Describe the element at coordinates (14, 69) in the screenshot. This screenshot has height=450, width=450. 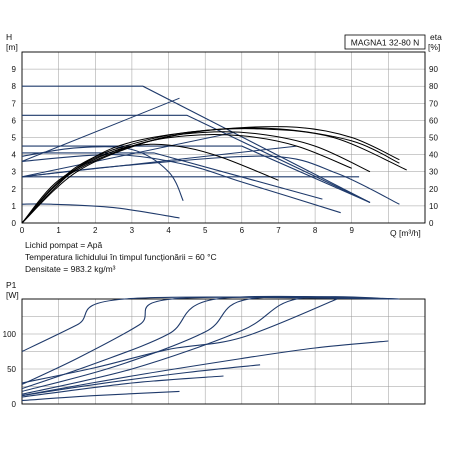
I see `y-tick-label: 9` at that location.